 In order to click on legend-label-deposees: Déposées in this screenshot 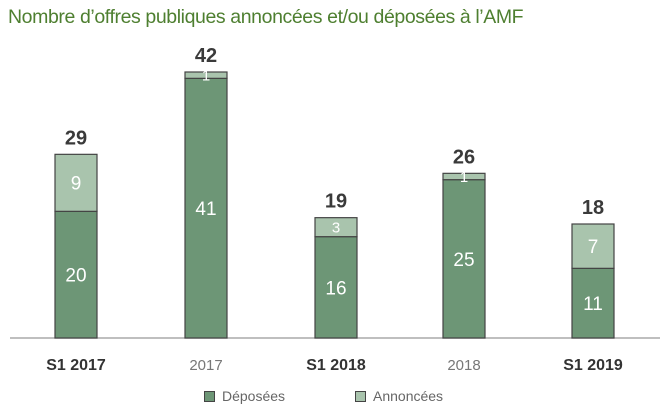, I will do `click(254, 396)`.